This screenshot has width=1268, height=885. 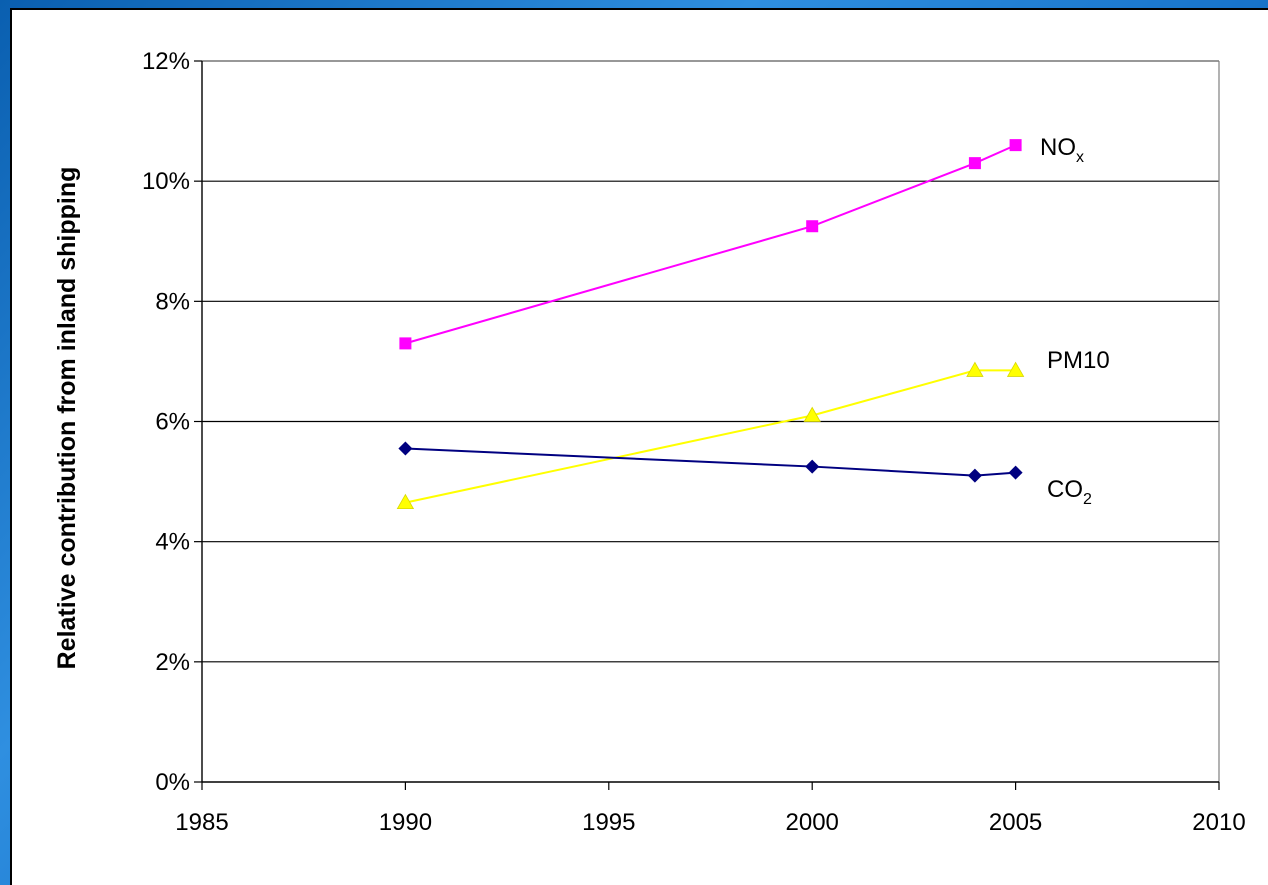 I want to click on x-tick-label: 2005, so click(x=1015, y=822).